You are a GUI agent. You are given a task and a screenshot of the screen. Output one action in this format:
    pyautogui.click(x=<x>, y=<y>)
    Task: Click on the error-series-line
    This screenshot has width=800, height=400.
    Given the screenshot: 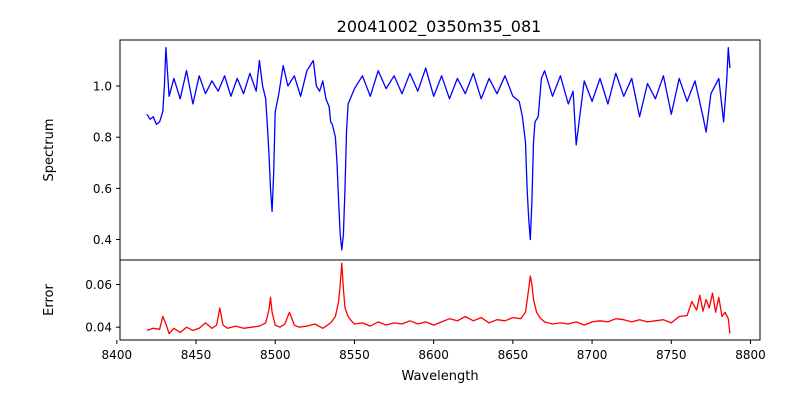 What is the action you would take?
    pyautogui.click(x=438, y=298)
    